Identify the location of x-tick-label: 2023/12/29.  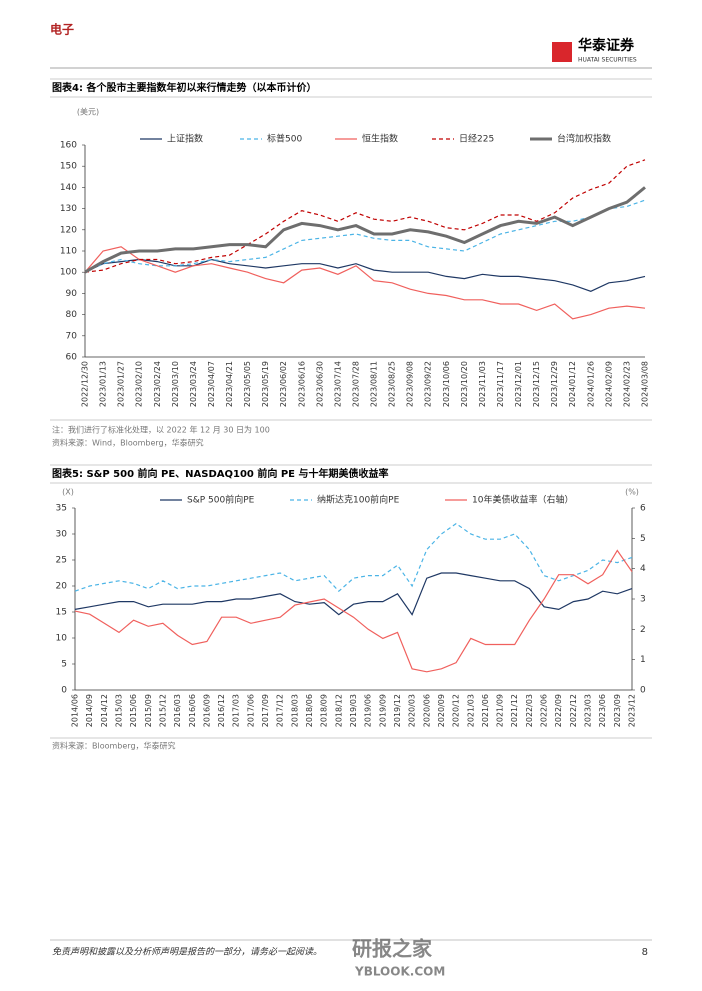
(554, 384).